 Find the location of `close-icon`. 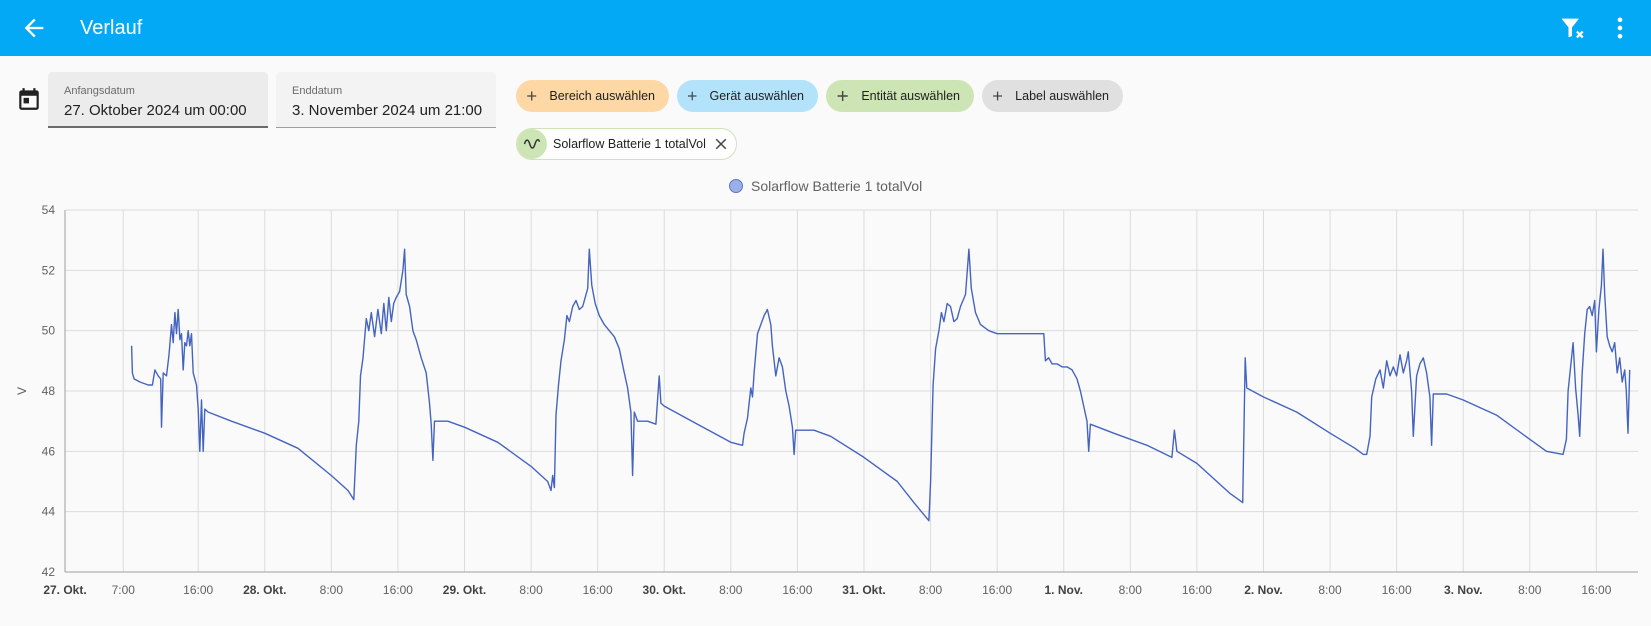

close-icon is located at coordinates (721, 144).